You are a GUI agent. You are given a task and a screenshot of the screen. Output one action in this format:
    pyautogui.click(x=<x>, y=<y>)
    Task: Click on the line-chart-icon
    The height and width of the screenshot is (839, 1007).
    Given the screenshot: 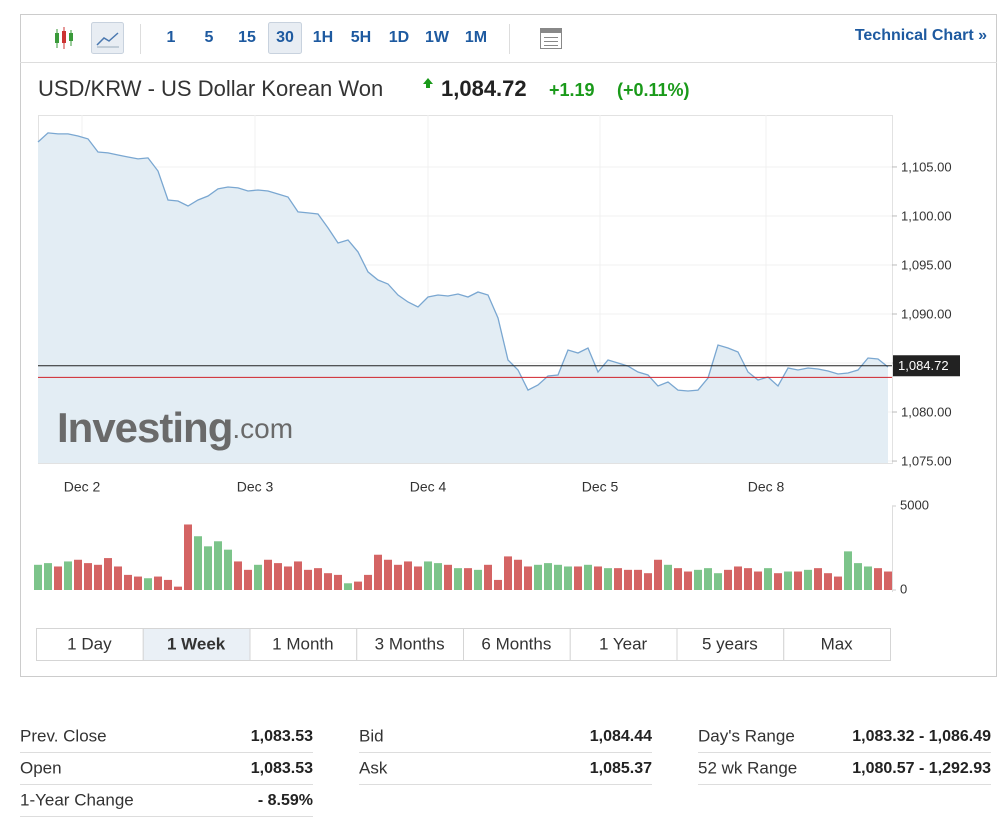 What is the action you would take?
    pyautogui.click(x=107, y=38)
    